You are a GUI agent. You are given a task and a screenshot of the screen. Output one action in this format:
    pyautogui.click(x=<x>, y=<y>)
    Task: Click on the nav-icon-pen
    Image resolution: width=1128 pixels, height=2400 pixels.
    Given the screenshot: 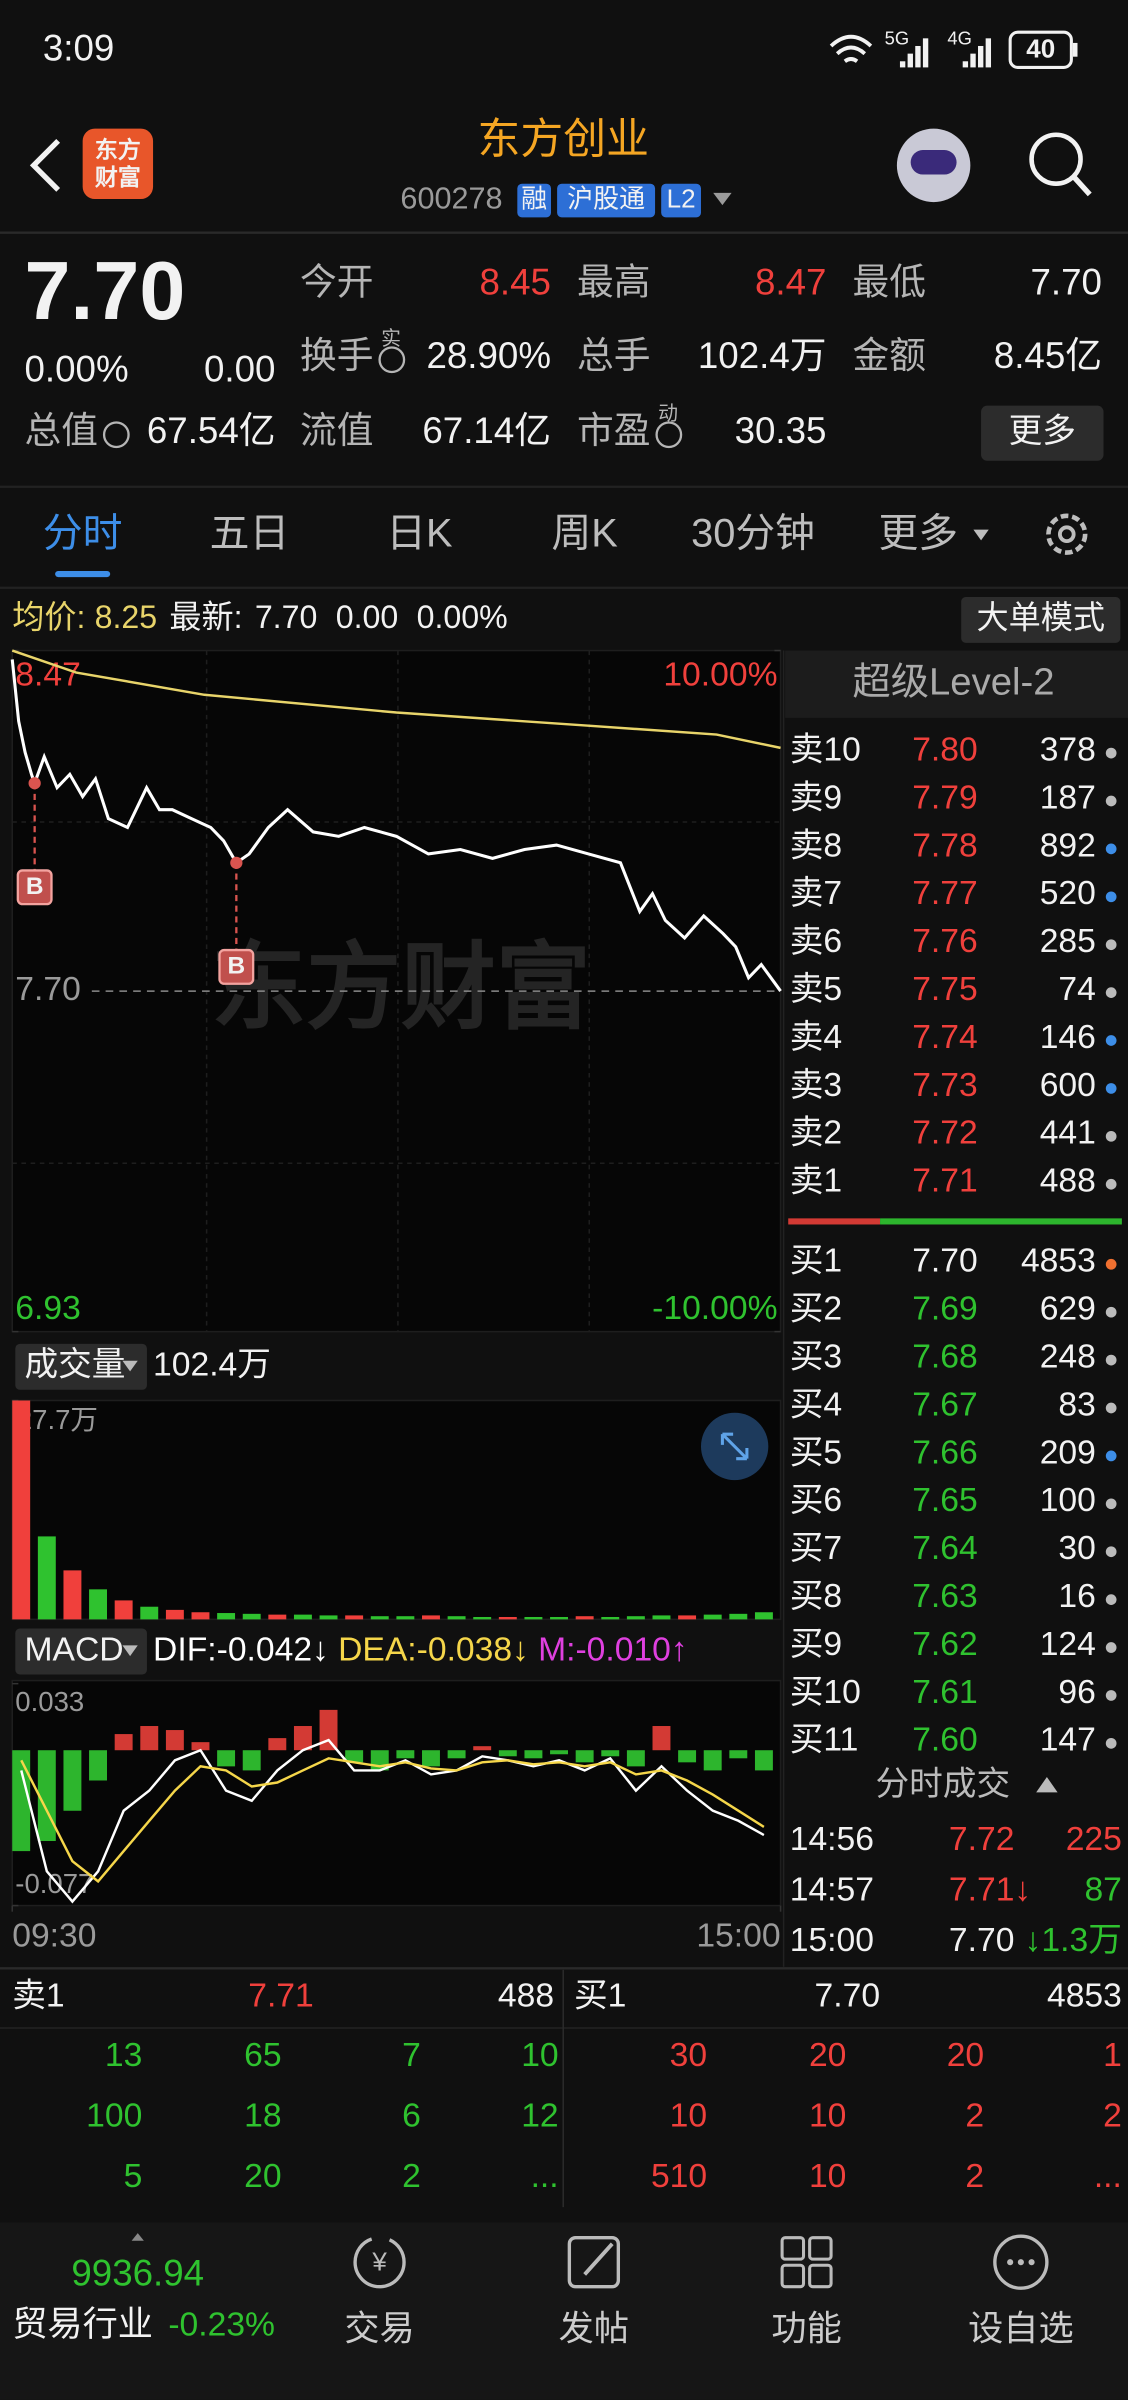 What is the action you would take?
    pyautogui.click(x=598, y=2259)
    